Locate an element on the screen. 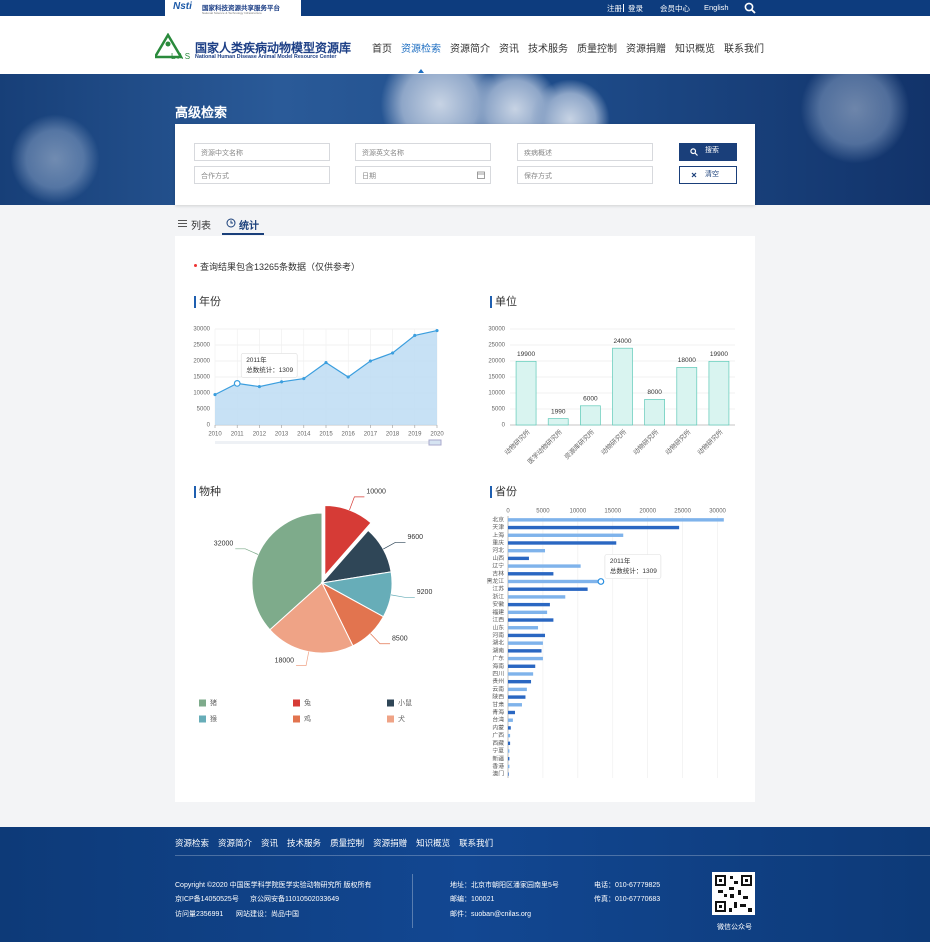  calendar-icon is located at coordinates (481, 175).